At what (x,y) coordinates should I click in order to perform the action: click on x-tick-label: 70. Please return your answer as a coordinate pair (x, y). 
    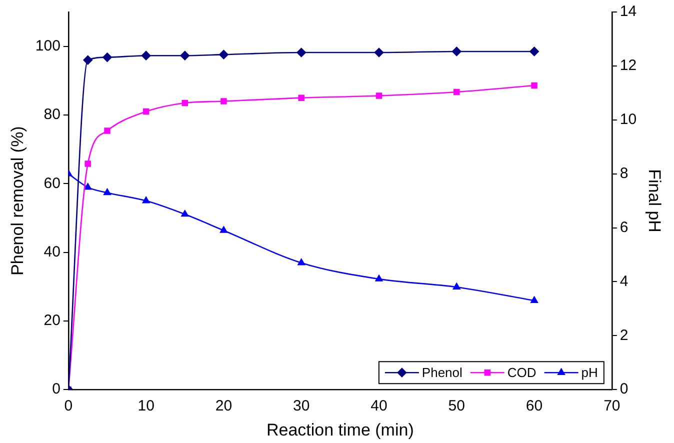
    Looking at the image, I should click on (612, 406).